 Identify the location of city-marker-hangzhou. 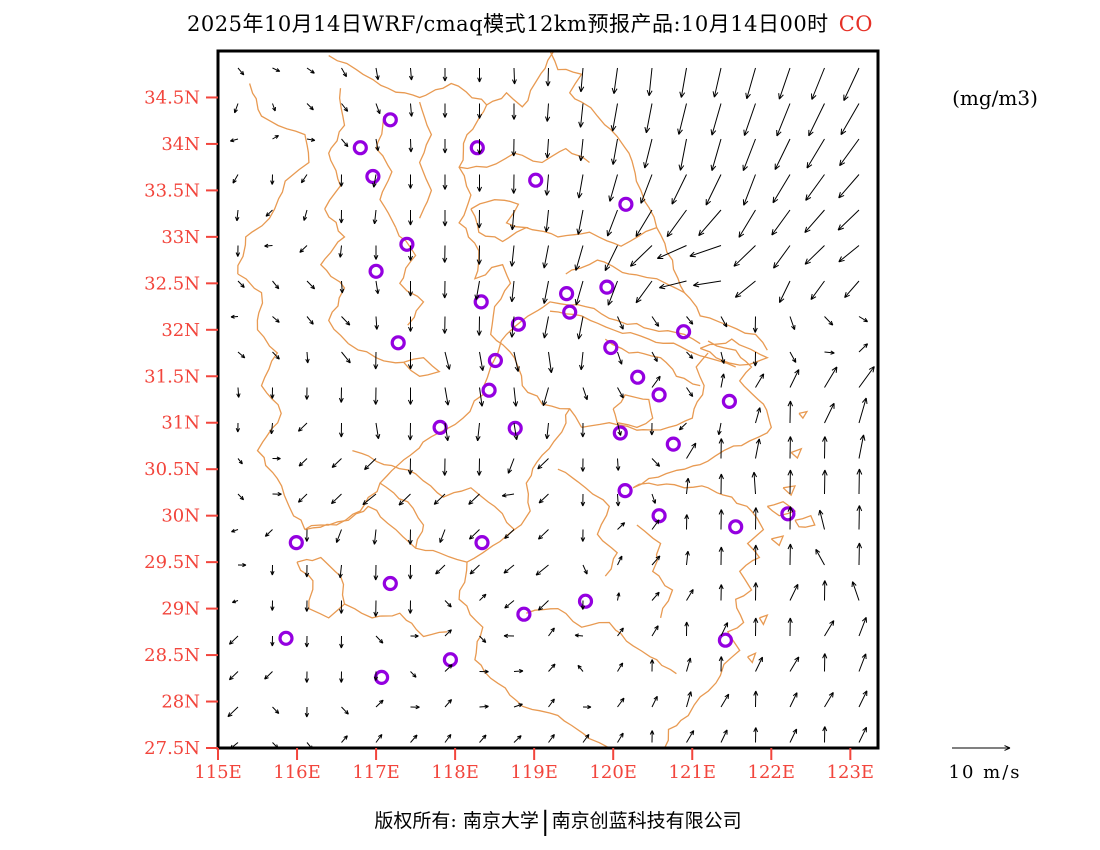
(625, 491).